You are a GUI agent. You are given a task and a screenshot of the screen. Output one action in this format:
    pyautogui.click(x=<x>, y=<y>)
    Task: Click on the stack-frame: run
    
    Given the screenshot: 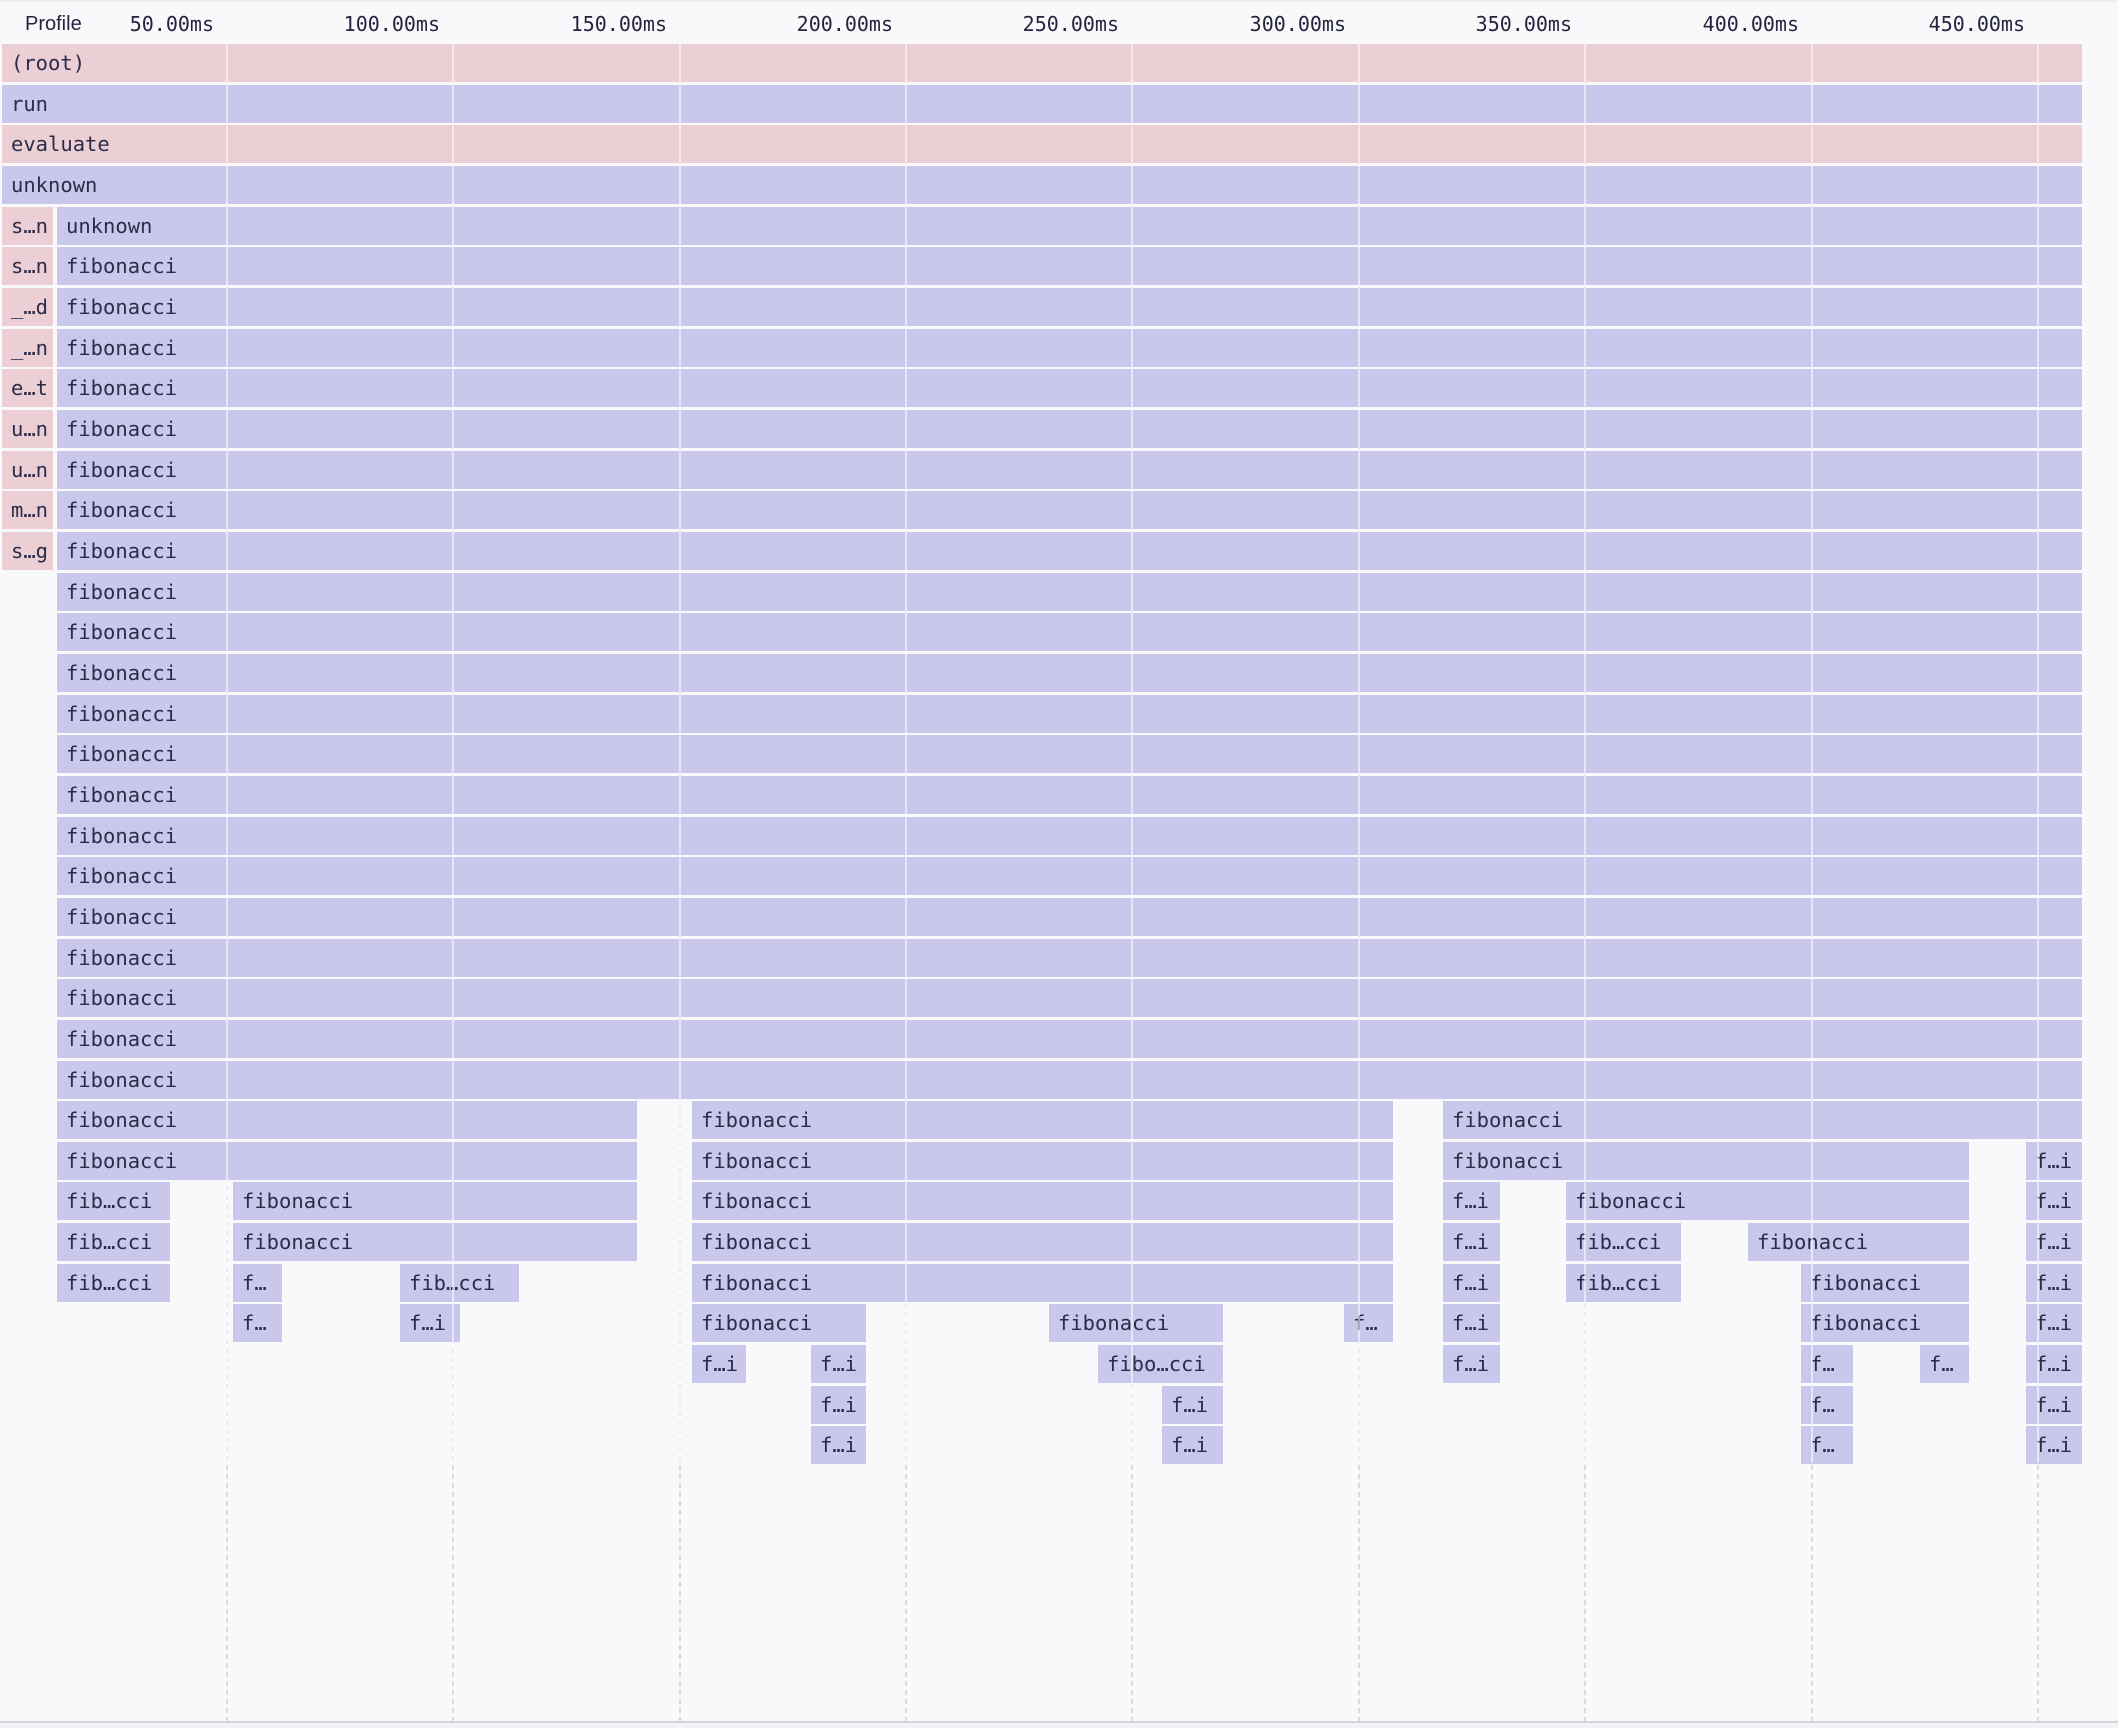 What is the action you would take?
    pyautogui.click(x=1042, y=103)
    